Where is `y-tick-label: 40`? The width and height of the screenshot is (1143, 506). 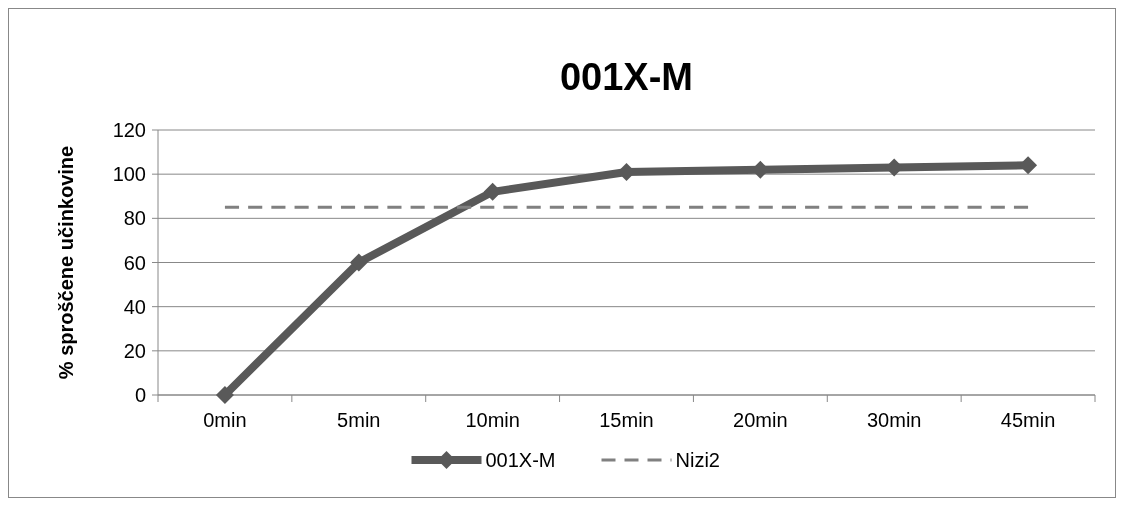 y-tick-label: 40 is located at coordinates (134, 306).